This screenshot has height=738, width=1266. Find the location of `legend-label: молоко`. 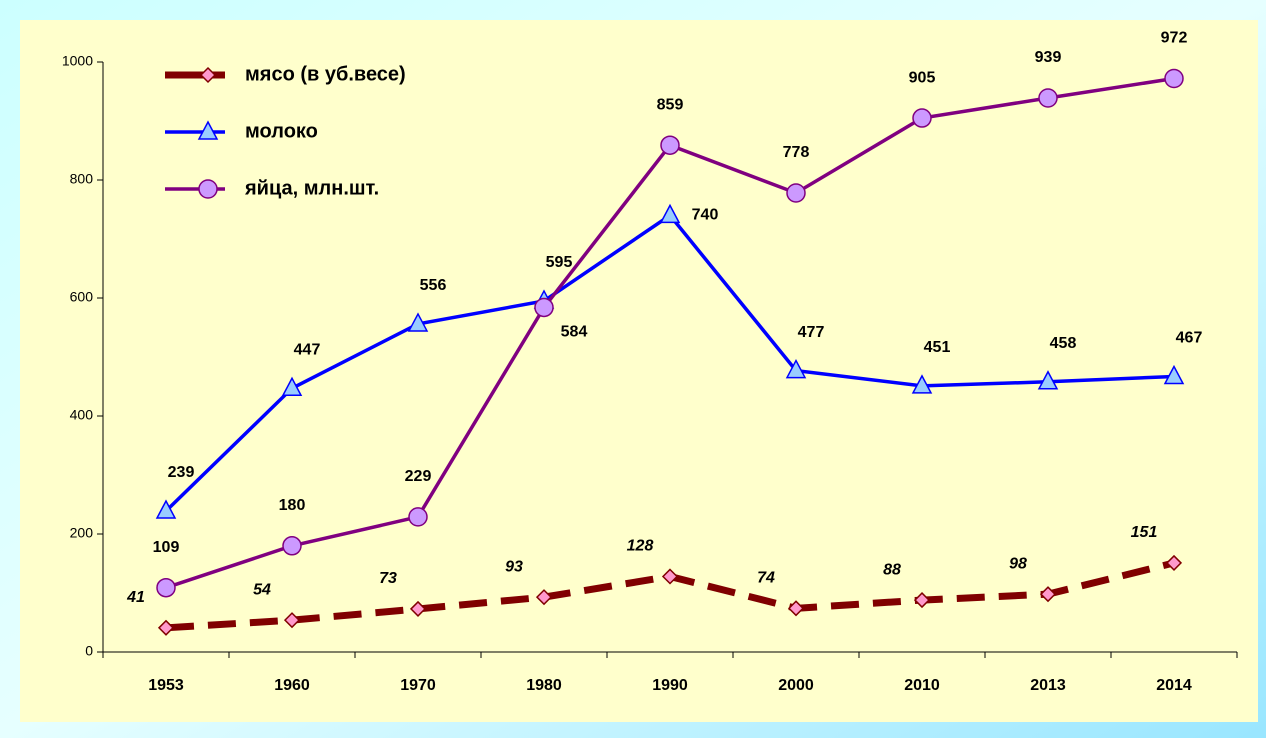

legend-label: молоко is located at coordinates (281, 131).